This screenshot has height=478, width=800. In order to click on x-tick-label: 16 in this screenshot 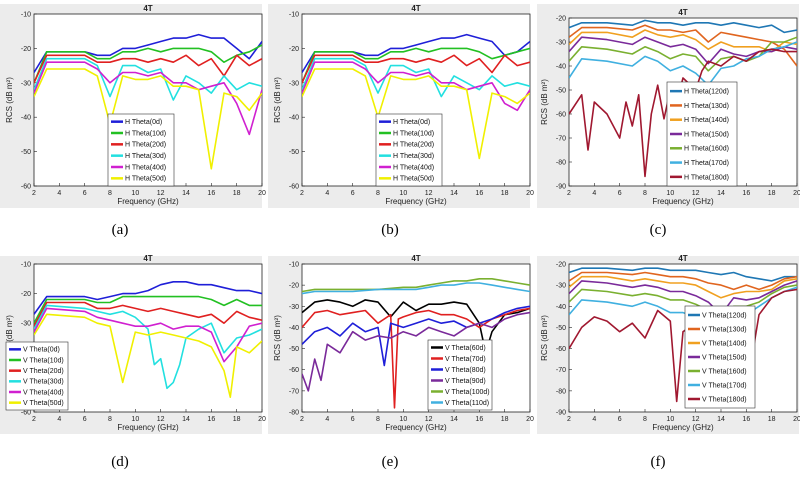, I will do `click(746, 419)`.